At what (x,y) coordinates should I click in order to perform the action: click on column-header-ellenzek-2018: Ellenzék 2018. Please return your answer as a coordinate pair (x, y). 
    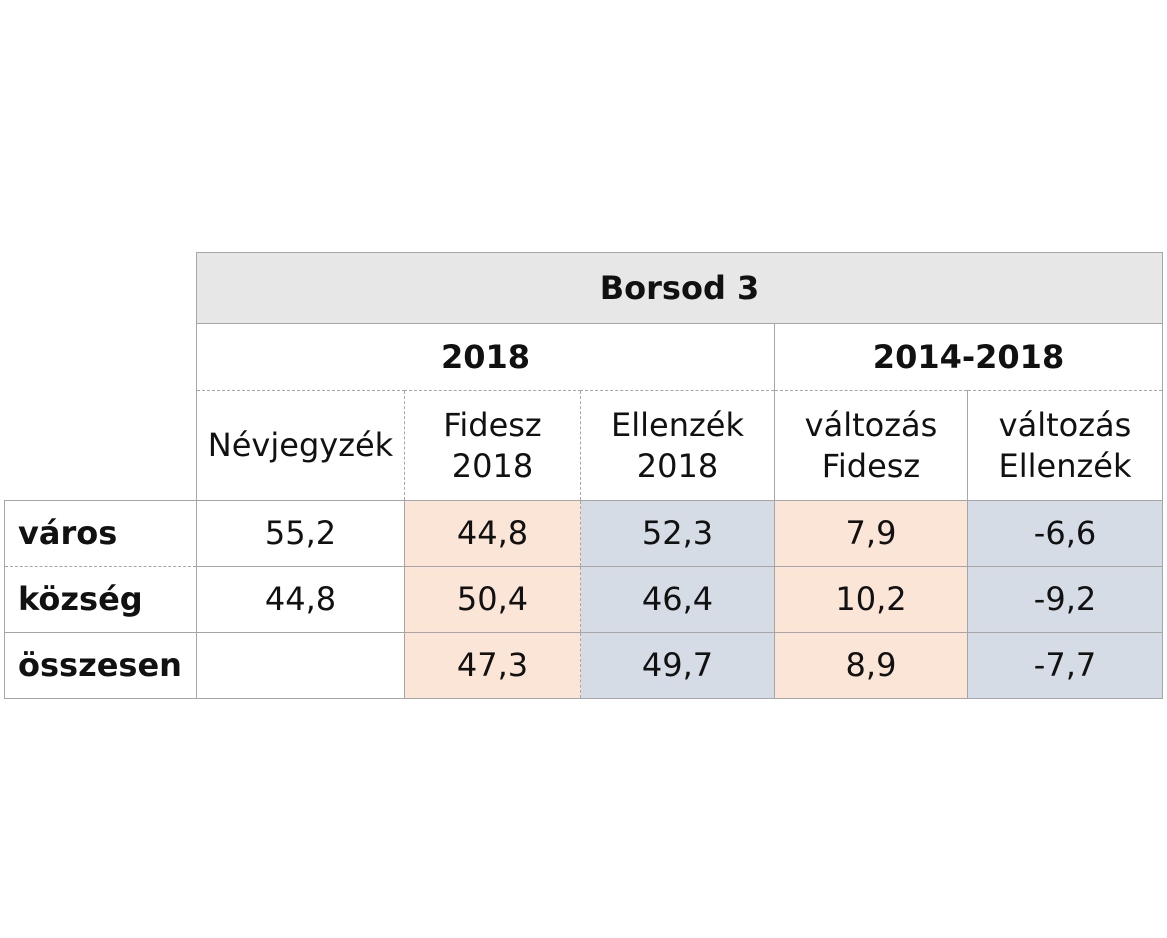
    Looking at the image, I should click on (677, 445).